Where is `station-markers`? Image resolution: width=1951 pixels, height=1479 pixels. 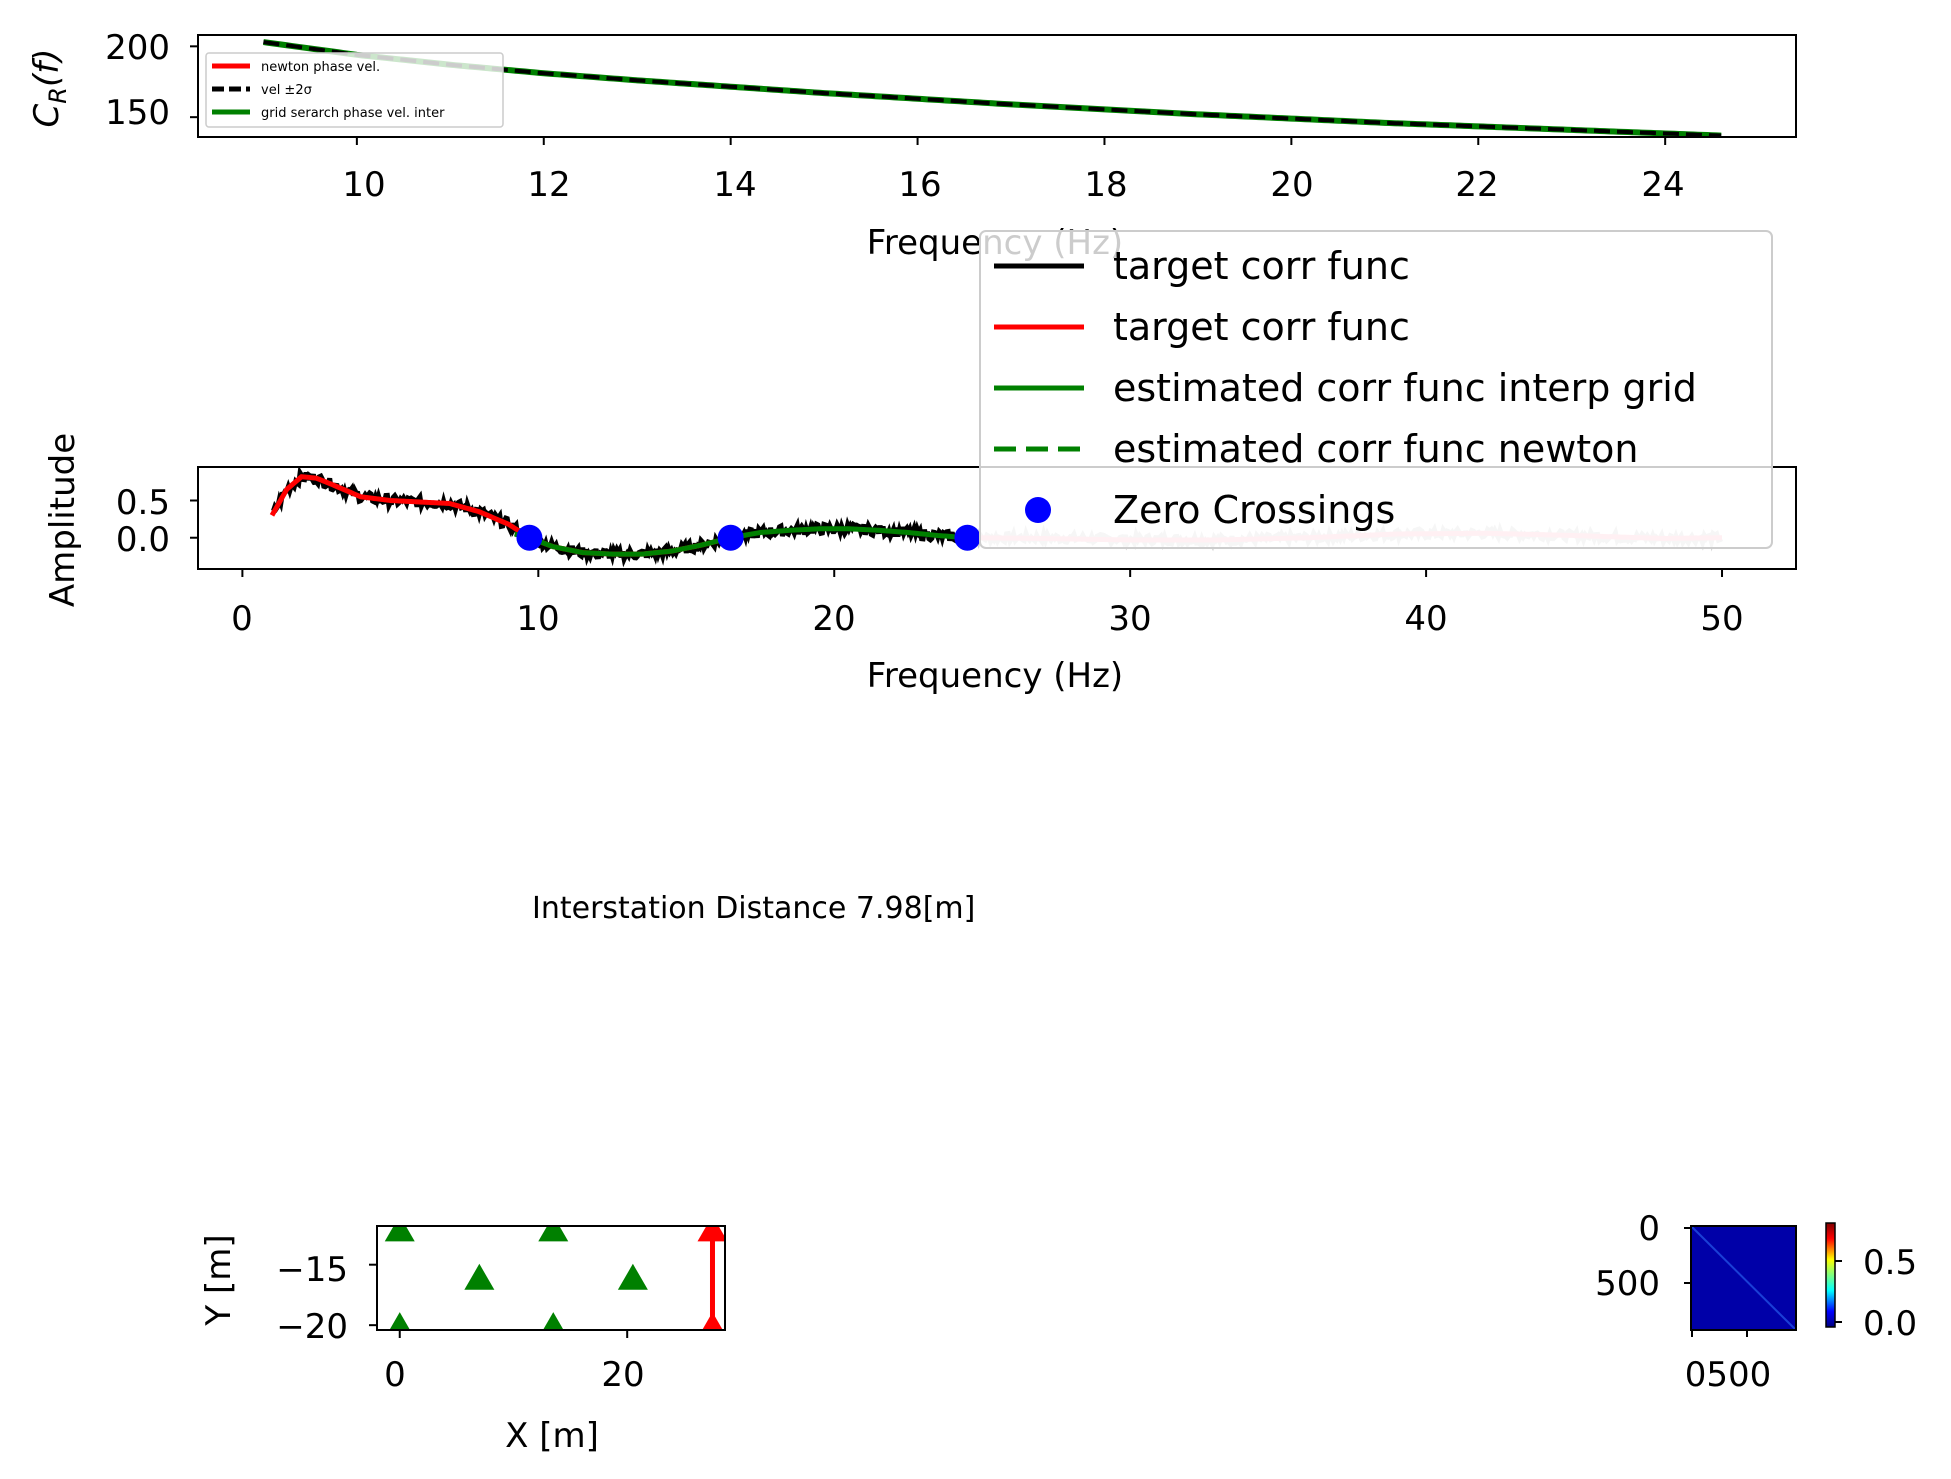
station-markers is located at coordinates (554, 1278).